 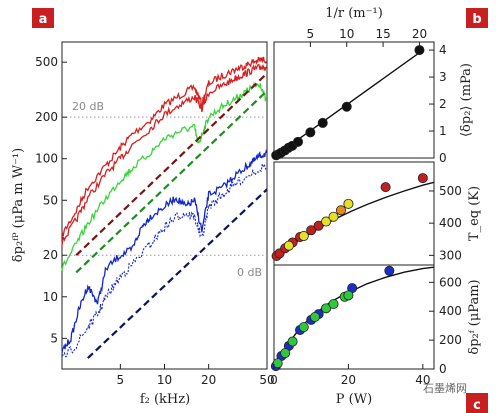 I want to click on x-axis-label: P (W), so click(x=354, y=399).